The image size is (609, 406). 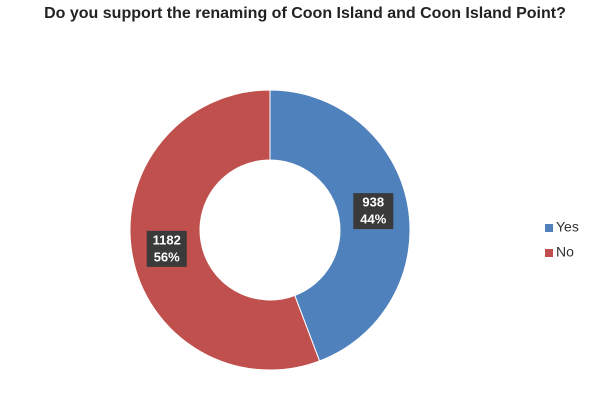 I want to click on legend-label: No, so click(x=565, y=252).